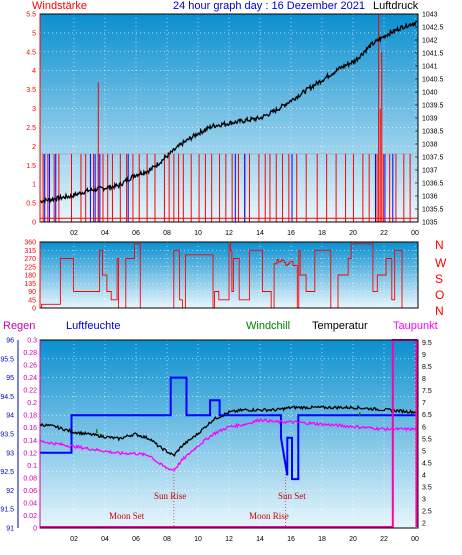 Image resolution: width=462 pixels, height=555 pixels. Describe the element at coordinates (30, 353) in the screenshot. I see `rain-tick-label: 0.28` at that location.